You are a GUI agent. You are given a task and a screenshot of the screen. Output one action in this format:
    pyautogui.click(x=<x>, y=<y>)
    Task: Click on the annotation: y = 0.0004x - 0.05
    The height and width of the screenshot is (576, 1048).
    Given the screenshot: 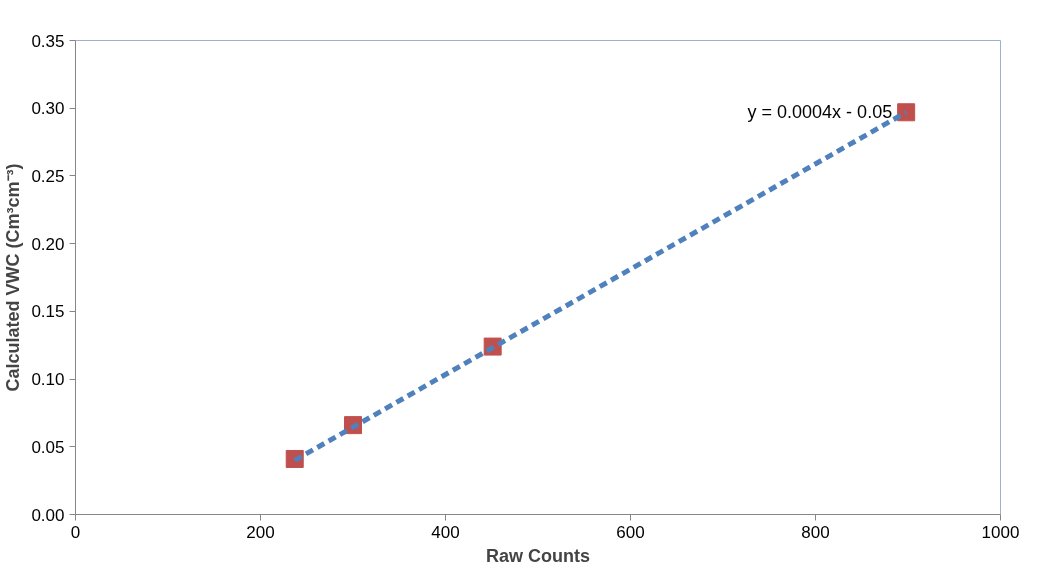 What is the action you would take?
    pyautogui.click(x=820, y=112)
    